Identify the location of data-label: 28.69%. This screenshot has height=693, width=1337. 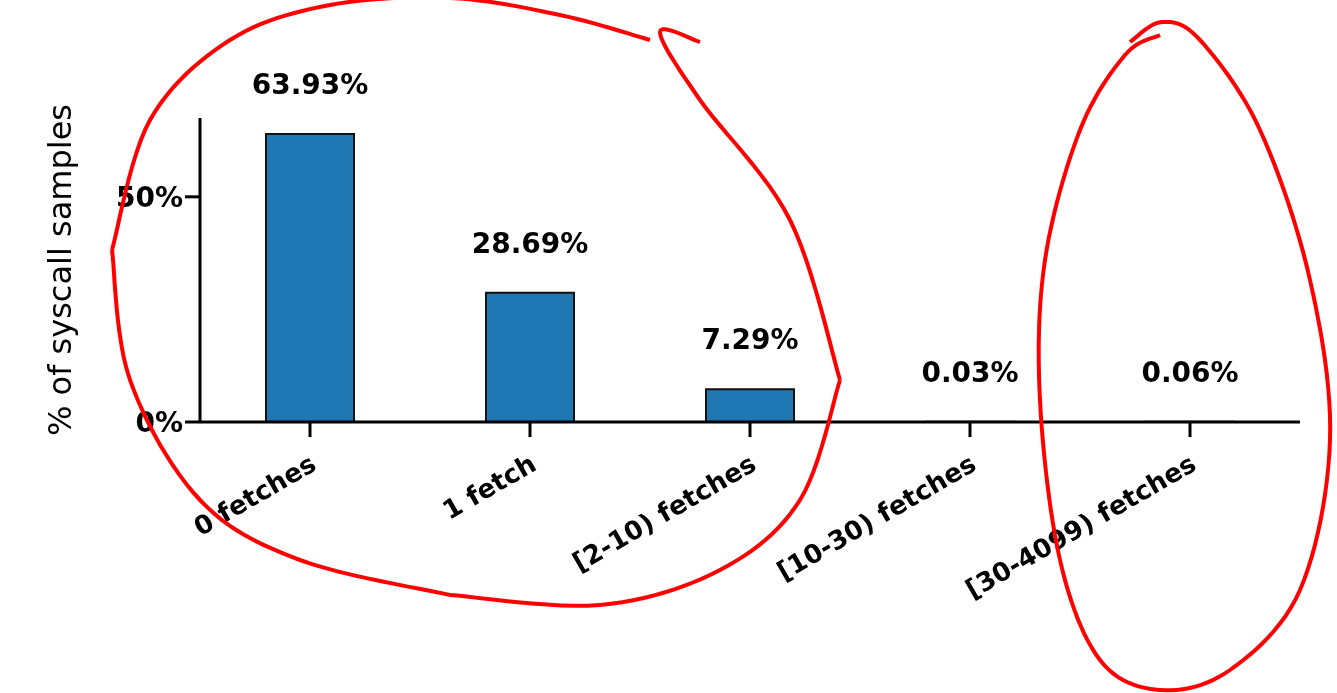
(530, 243).